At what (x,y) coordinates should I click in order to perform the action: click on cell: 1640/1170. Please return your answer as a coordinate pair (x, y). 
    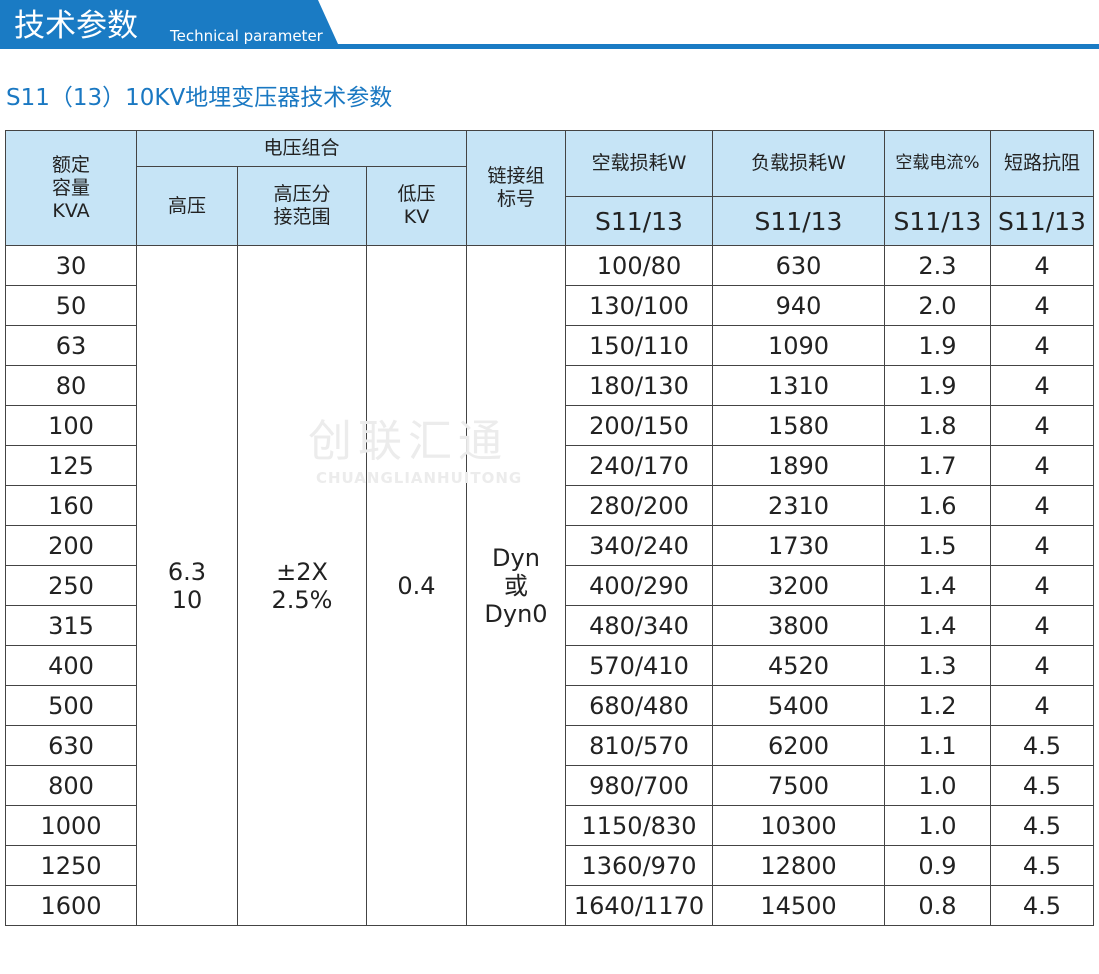
    Looking at the image, I should click on (639, 905).